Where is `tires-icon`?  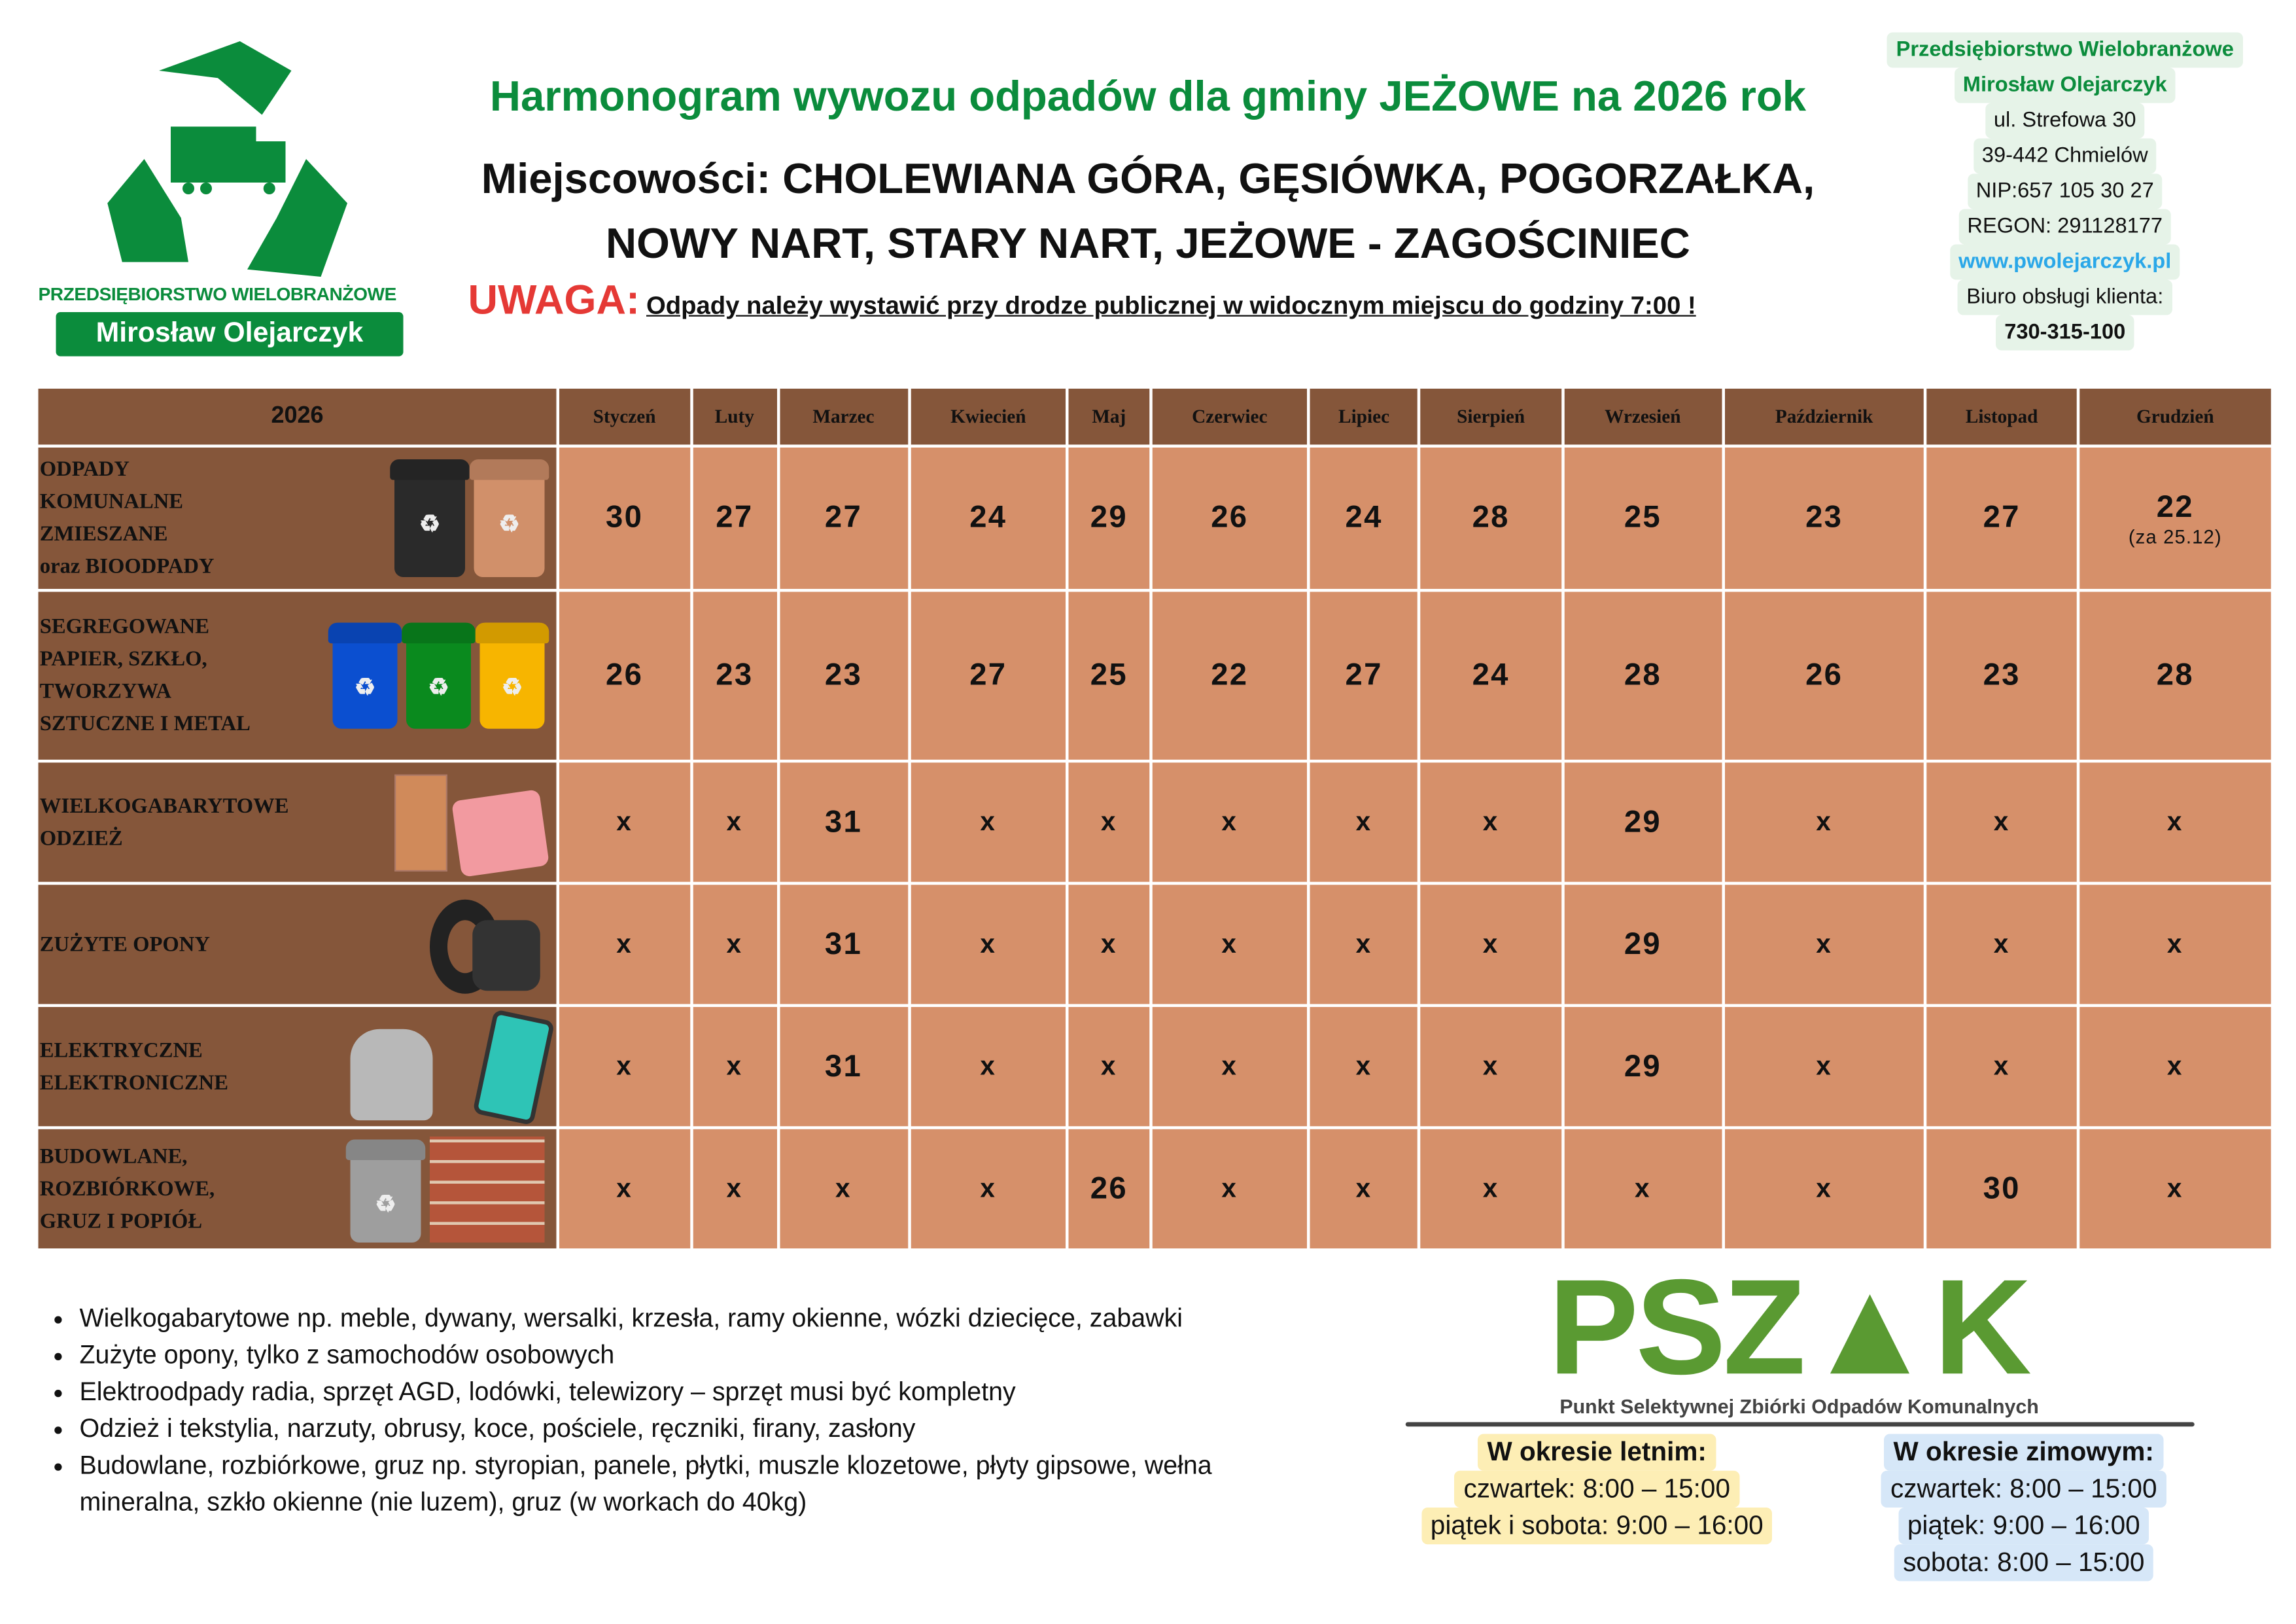
tires-icon is located at coordinates (483, 945).